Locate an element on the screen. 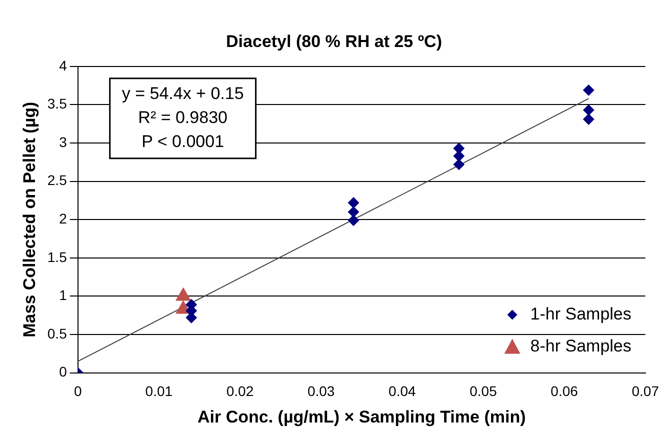  y-tick-label: 1.5 is located at coordinates (57, 256).